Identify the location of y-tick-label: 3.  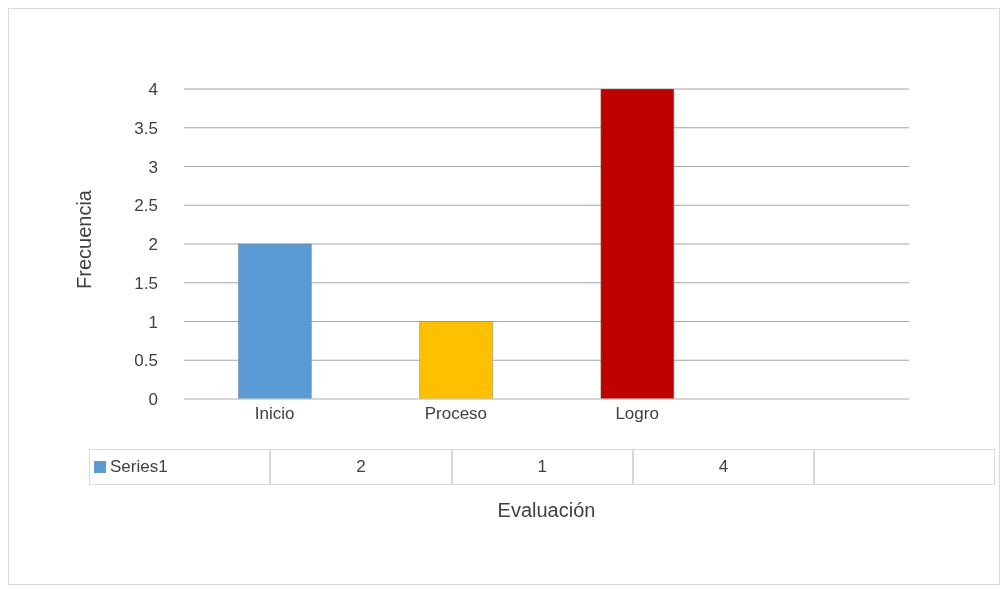
(153, 167).